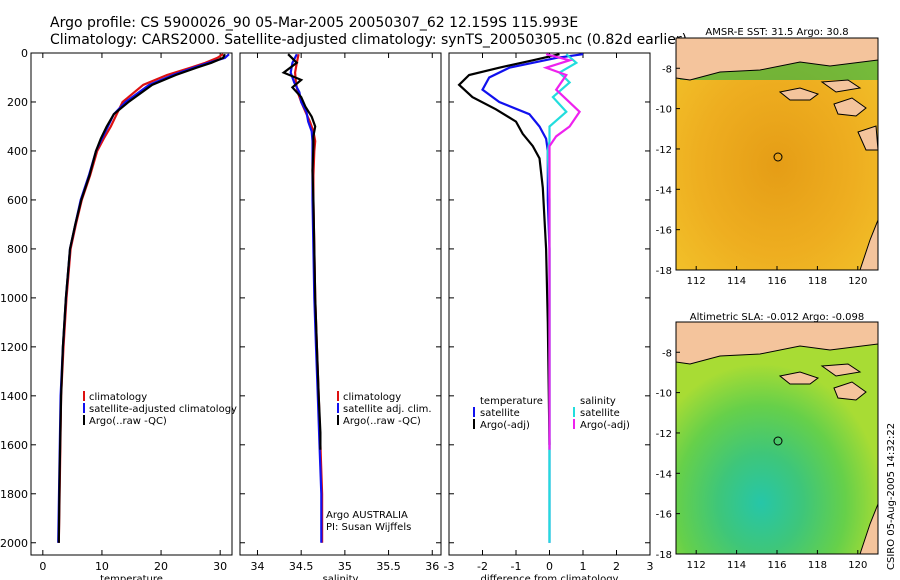  Describe the element at coordinates (301, 566) in the screenshot. I see `x-tick-label: 34.5` at that location.